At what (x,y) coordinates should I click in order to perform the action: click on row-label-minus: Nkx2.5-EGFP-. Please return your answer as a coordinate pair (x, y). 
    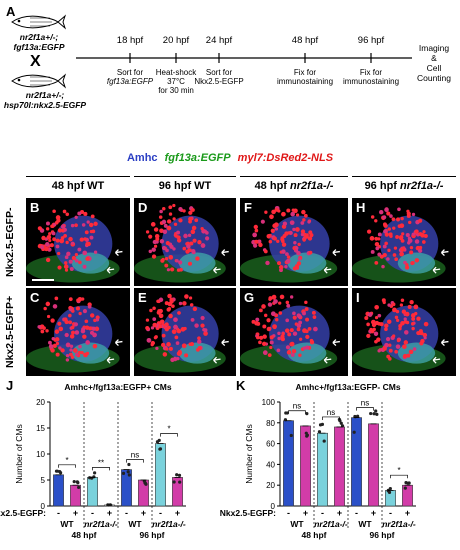
    Looking at the image, I should click on (10, 242).